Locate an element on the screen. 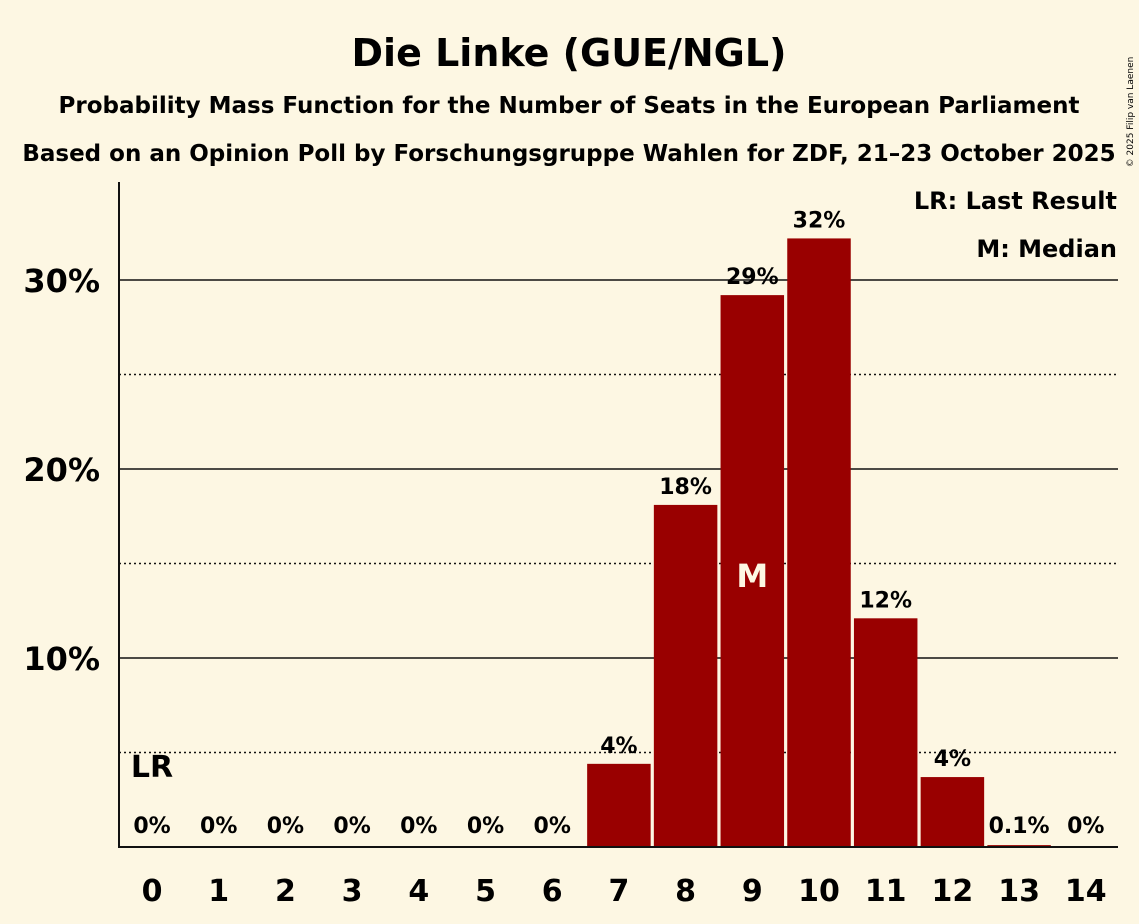 The width and height of the screenshot is (1139, 924). x-tick-label: 4 is located at coordinates (418, 891).